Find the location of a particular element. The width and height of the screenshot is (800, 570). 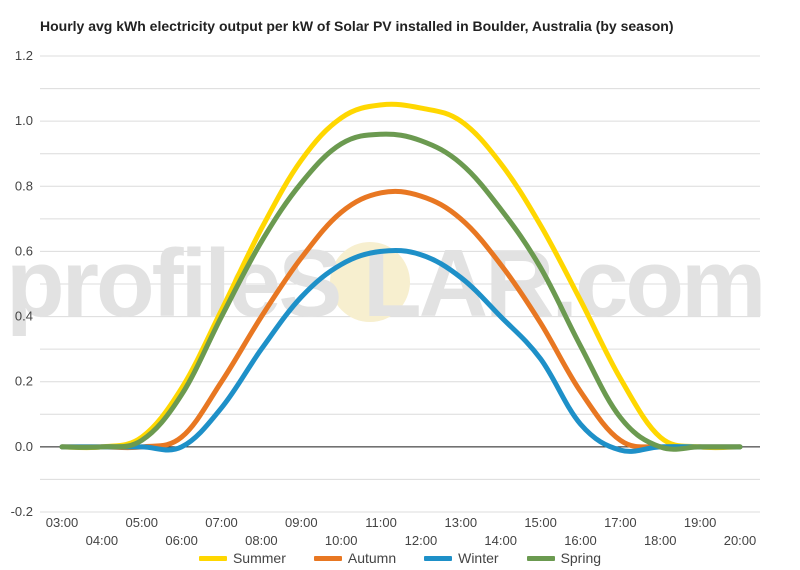

legend-item-autumn: Autumn is located at coordinates (355, 558).